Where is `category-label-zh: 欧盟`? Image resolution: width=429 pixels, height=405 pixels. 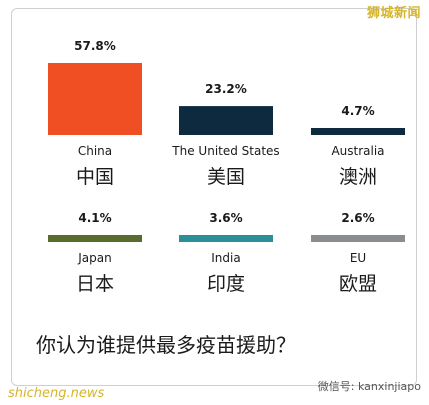
category-label-zh: 欧盟 is located at coordinates (357, 284).